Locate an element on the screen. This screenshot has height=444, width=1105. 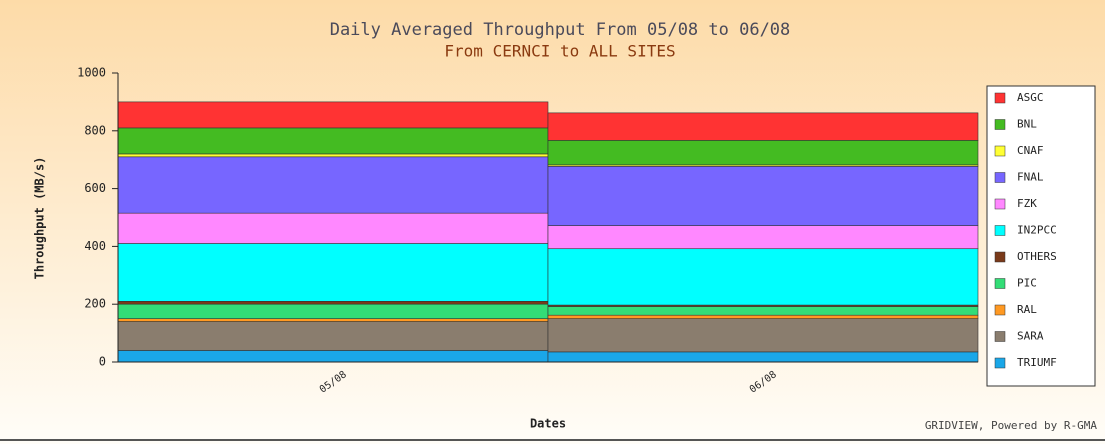
y-tick-label: 200 is located at coordinates (95, 304).